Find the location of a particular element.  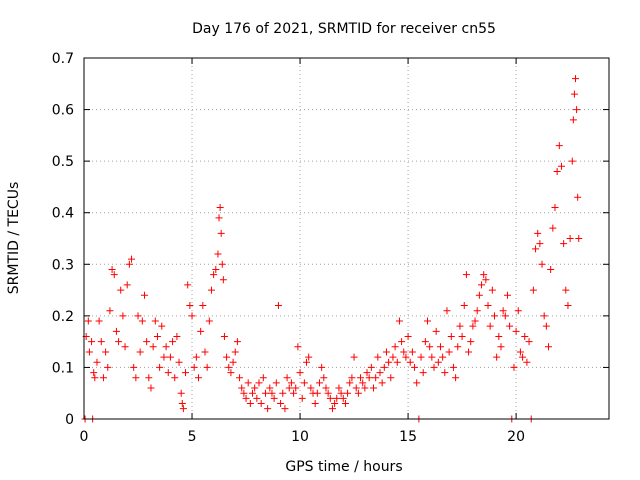

y-tick-label: 0 is located at coordinates (69, 420).